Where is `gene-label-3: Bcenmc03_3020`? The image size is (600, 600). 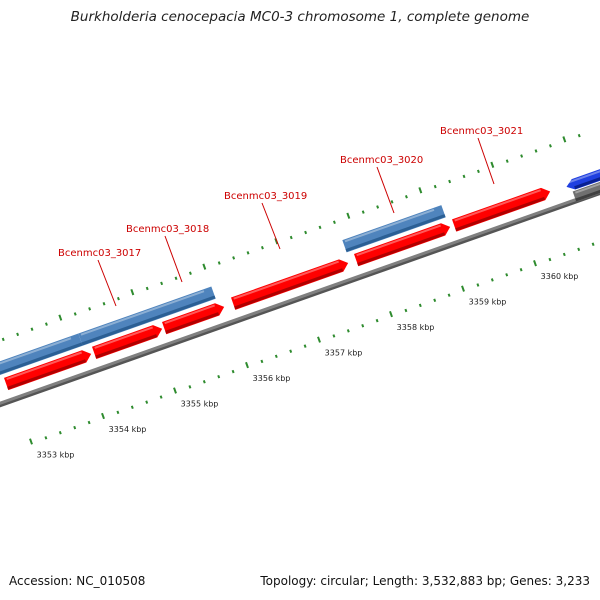 gene-label-3: Bcenmc03_3020 is located at coordinates (381, 160).